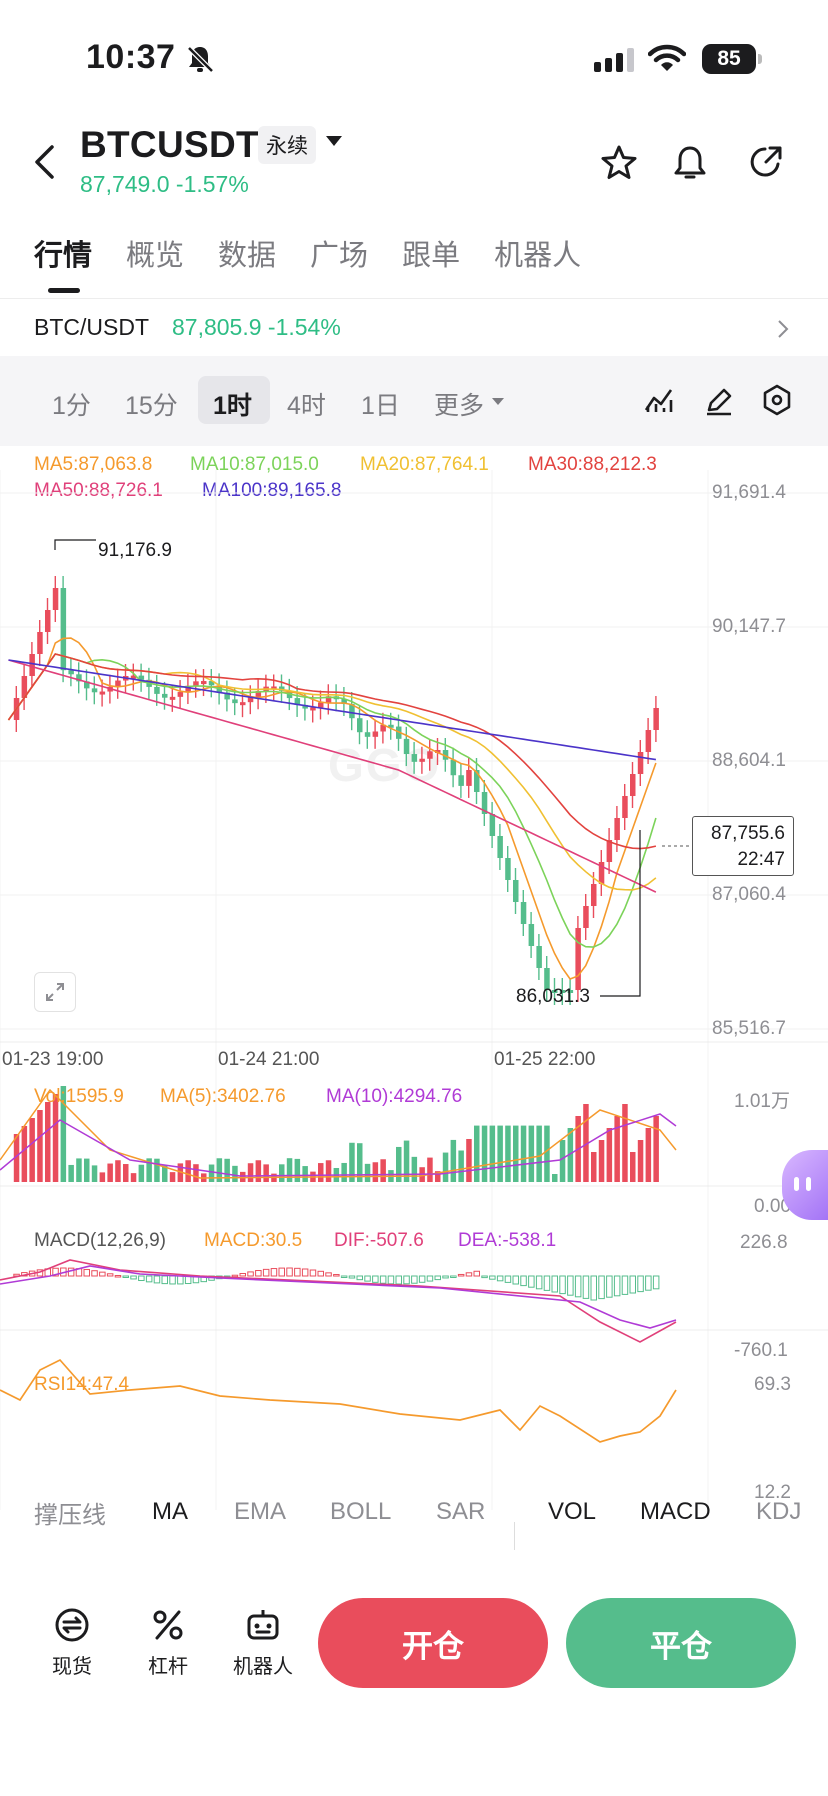 The image size is (828, 1796). I want to click on indicator-chart-icon, so click(659, 400).